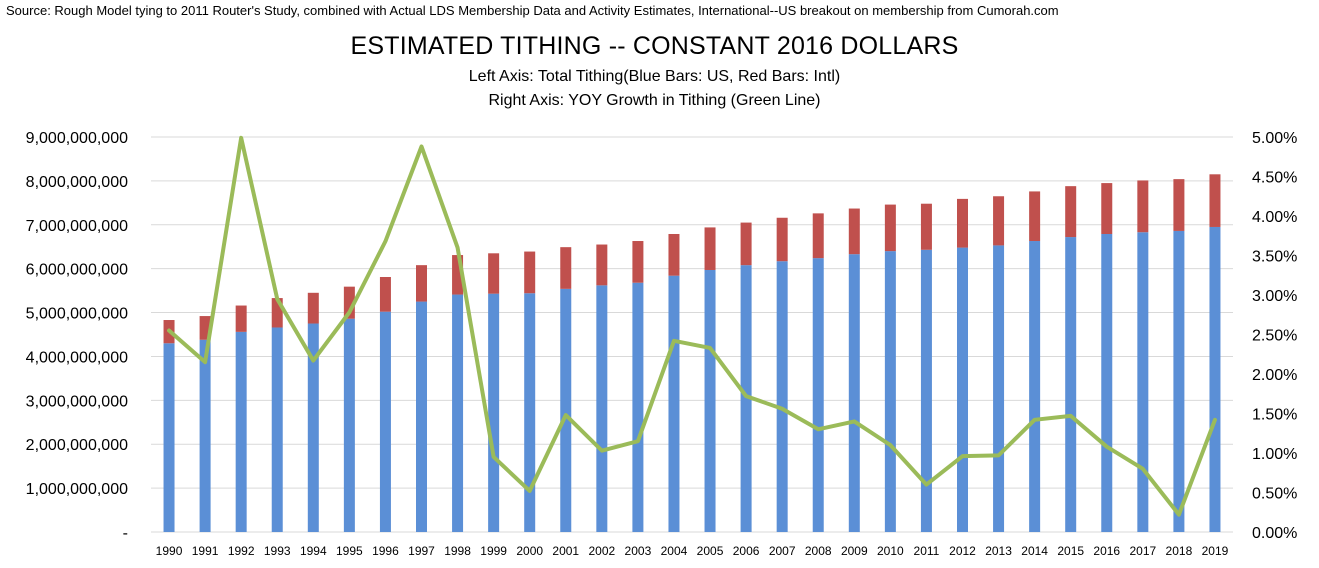 This screenshot has width=1319, height=568. I want to click on left-axis-tick-label: 7,000,000,000, so click(77, 226).